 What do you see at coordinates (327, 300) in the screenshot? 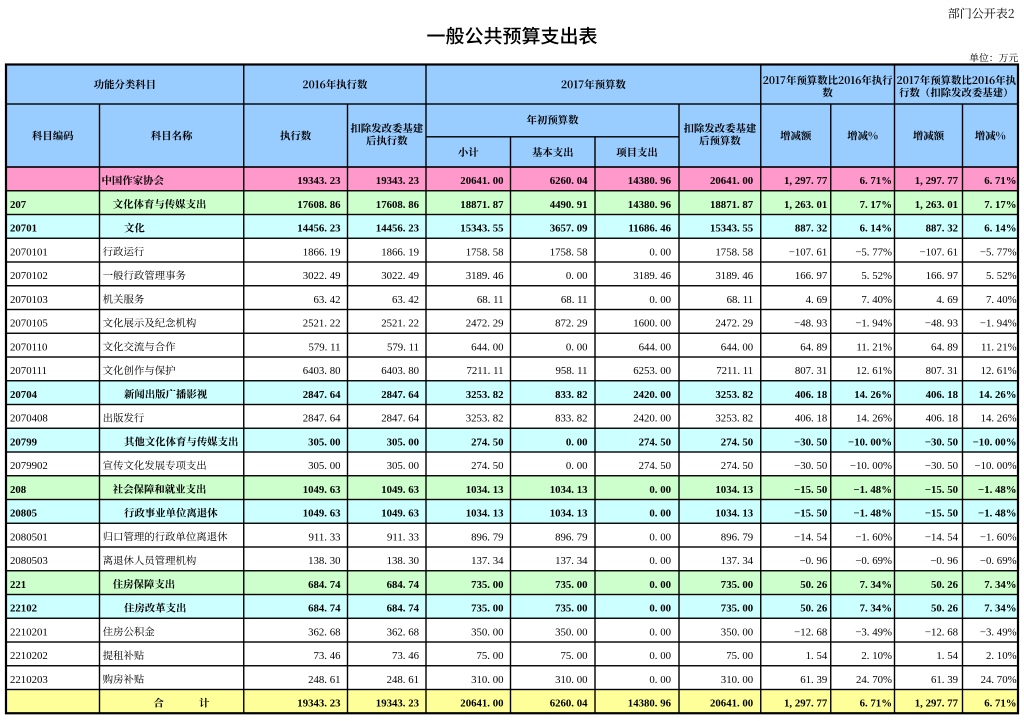
I see `svg-text:63.42: 63. 42` at bounding box center [327, 300].